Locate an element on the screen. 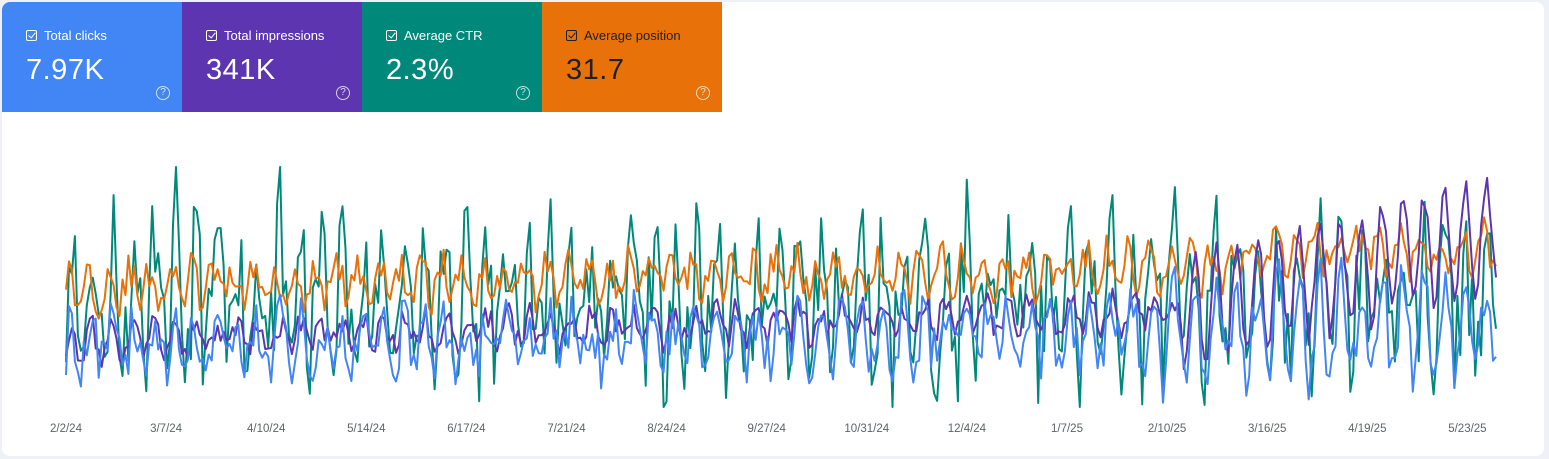 The height and width of the screenshot is (459, 1549). metric-card-average-position: Average position 31.7 ? is located at coordinates (632, 57).